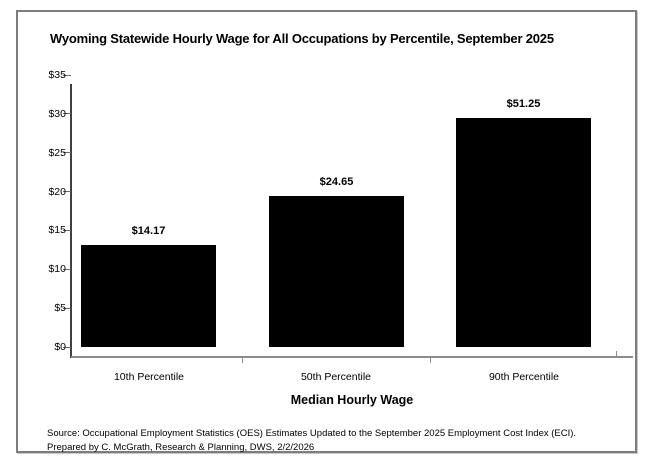  I want to click on y-axis-tick-label: $15, so click(57, 230).